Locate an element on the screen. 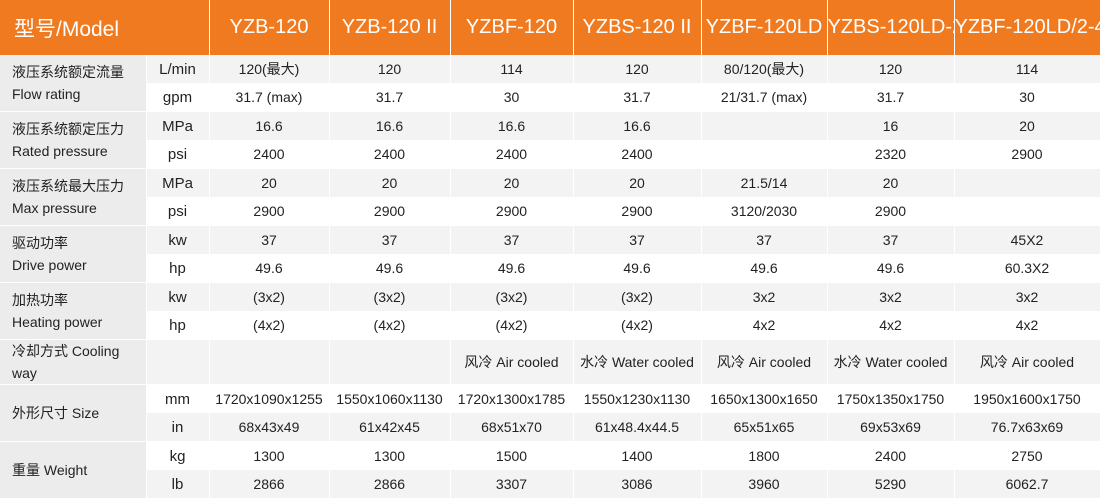  value-cell: 16.6 is located at coordinates (637, 126).